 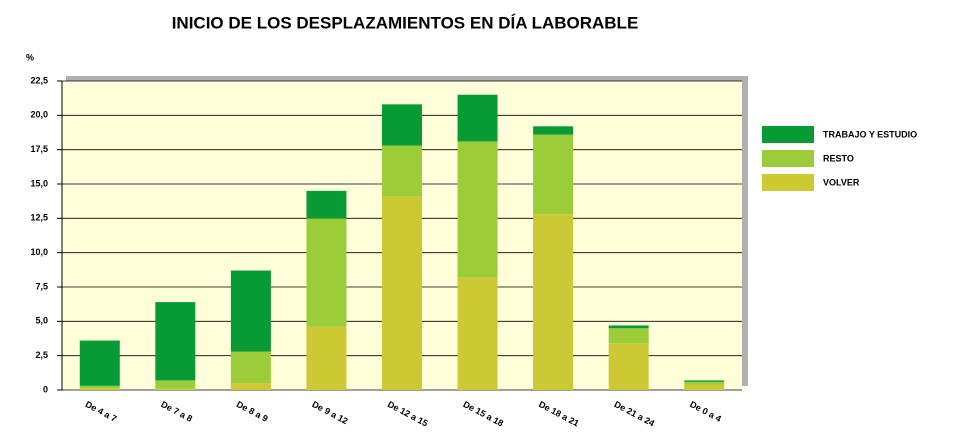 What do you see at coordinates (484, 414) in the screenshot?
I see `x-tick-label: De 15 a 18` at bounding box center [484, 414].